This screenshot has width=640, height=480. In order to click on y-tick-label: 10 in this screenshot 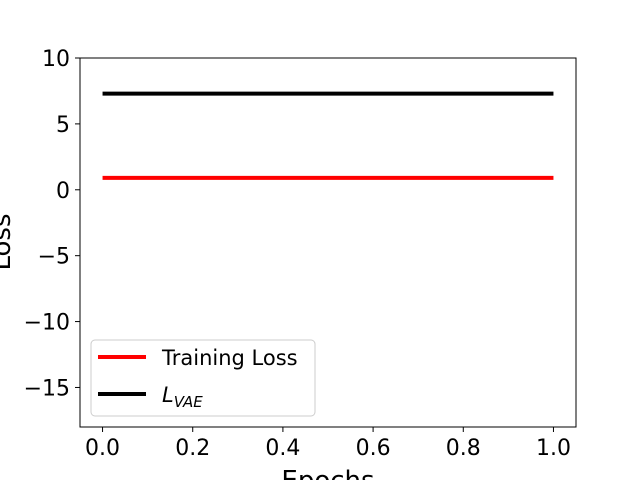, I will do `click(56, 59)`.